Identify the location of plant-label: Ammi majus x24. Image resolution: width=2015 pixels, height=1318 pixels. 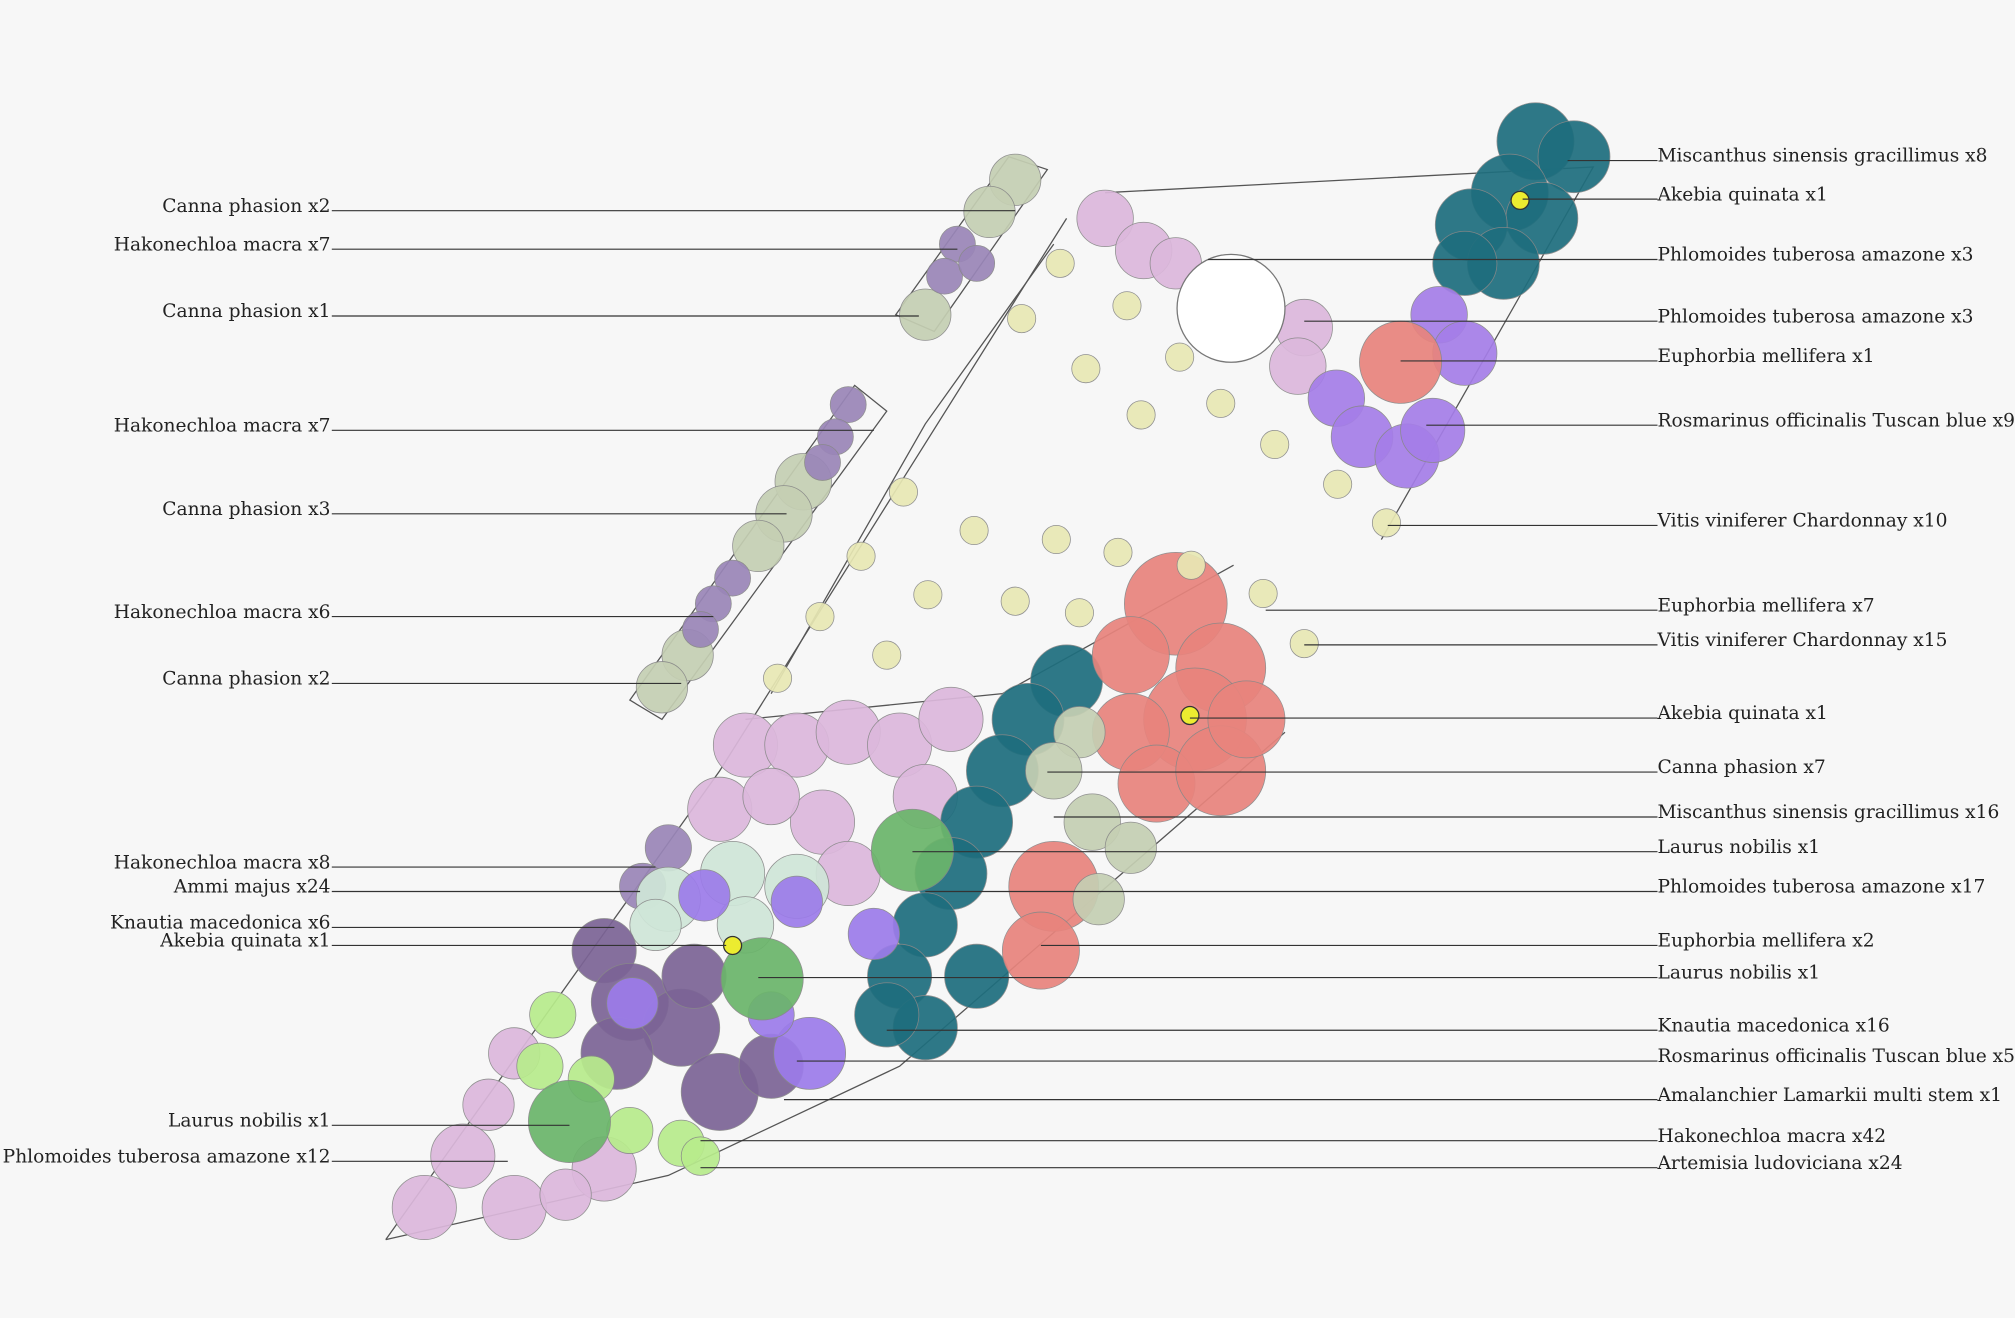
(252, 887).